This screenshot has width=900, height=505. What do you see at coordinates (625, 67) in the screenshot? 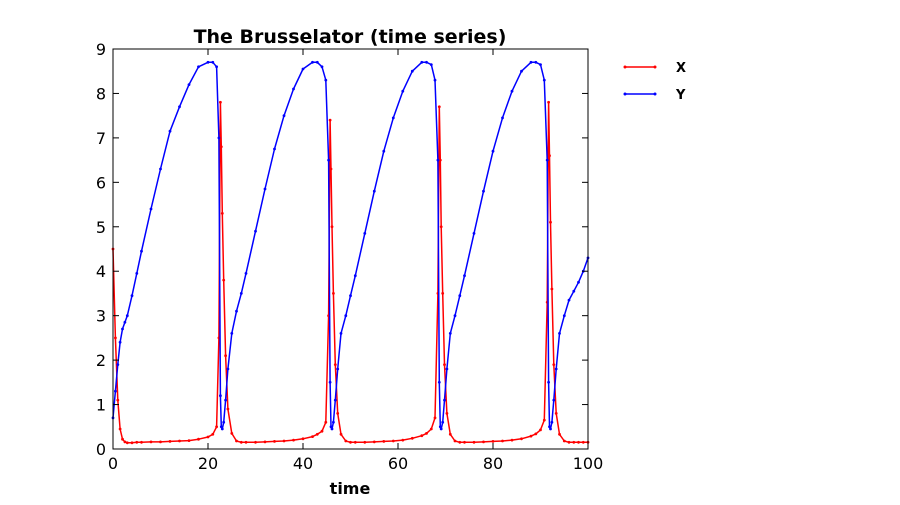
I see `legend-x-marker-start` at bounding box center [625, 67].